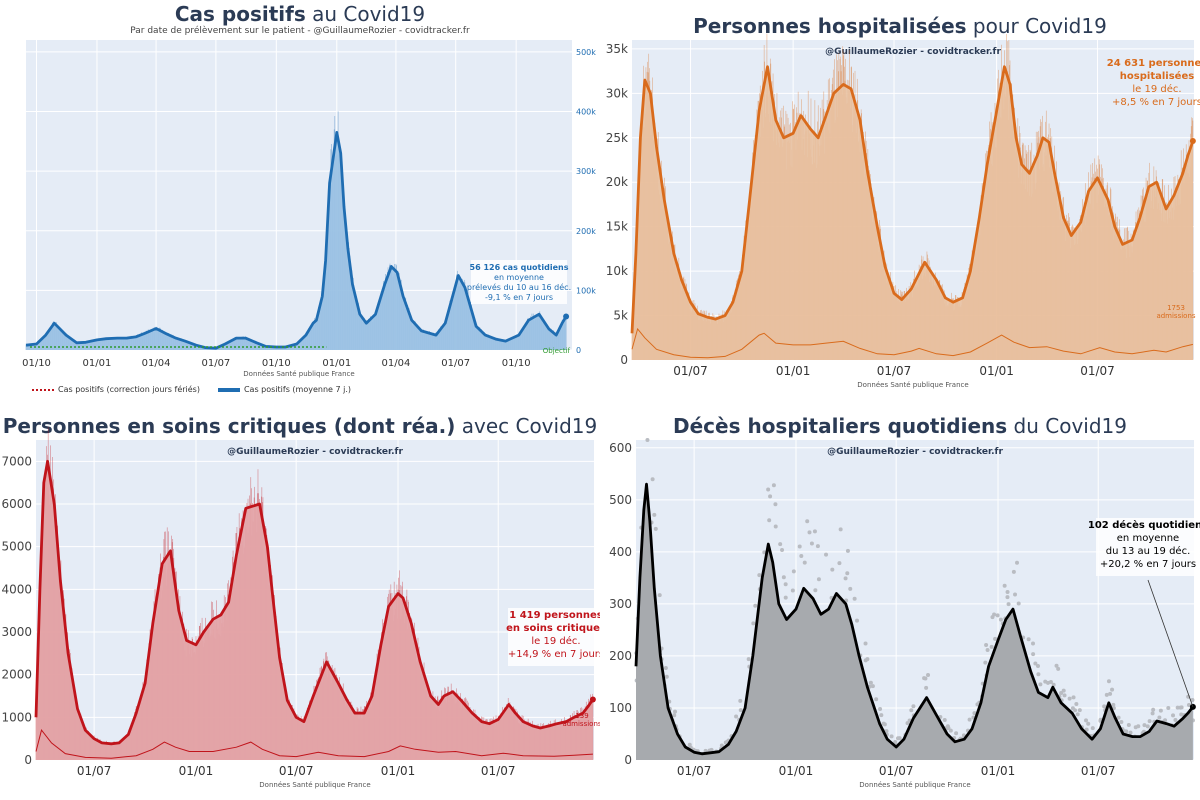 This screenshot has width=1200, height=800. What do you see at coordinates (581, 724) in the screenshot?
I see `admissions-label: admissions` at bounding box center [581, 724].